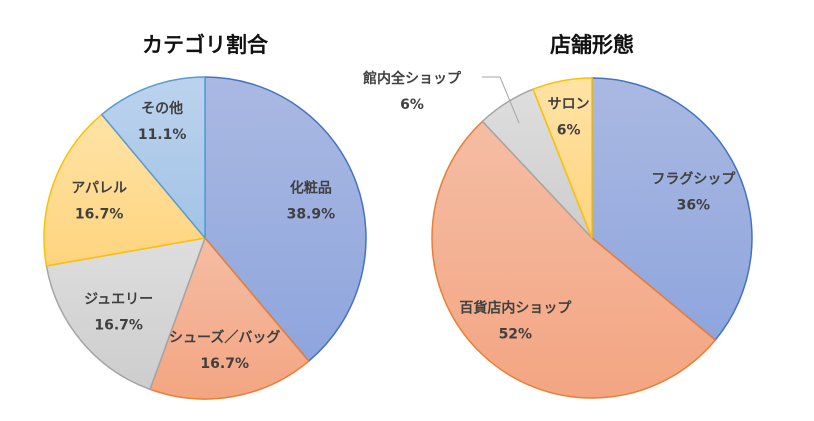  What do you see at coordinates (205, 45) in the screenshot?
I see `chart-title-category: カテゴリ割合` at bounding box center [205, 45].